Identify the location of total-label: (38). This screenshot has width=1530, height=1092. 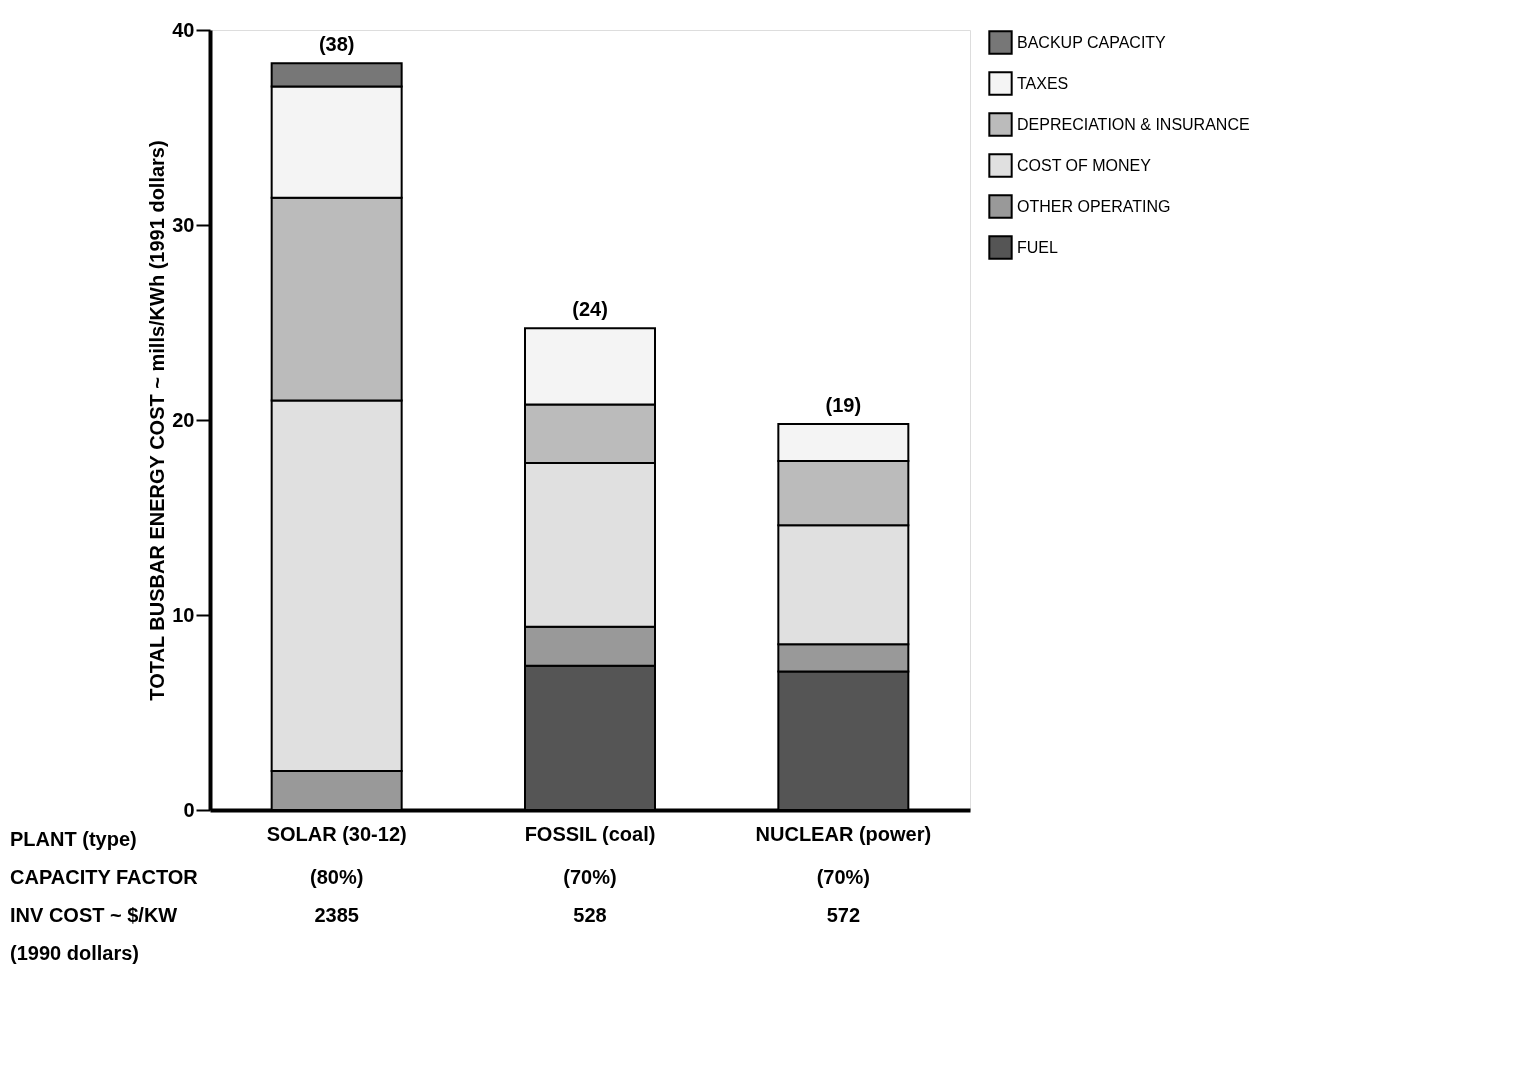
(336, 44).